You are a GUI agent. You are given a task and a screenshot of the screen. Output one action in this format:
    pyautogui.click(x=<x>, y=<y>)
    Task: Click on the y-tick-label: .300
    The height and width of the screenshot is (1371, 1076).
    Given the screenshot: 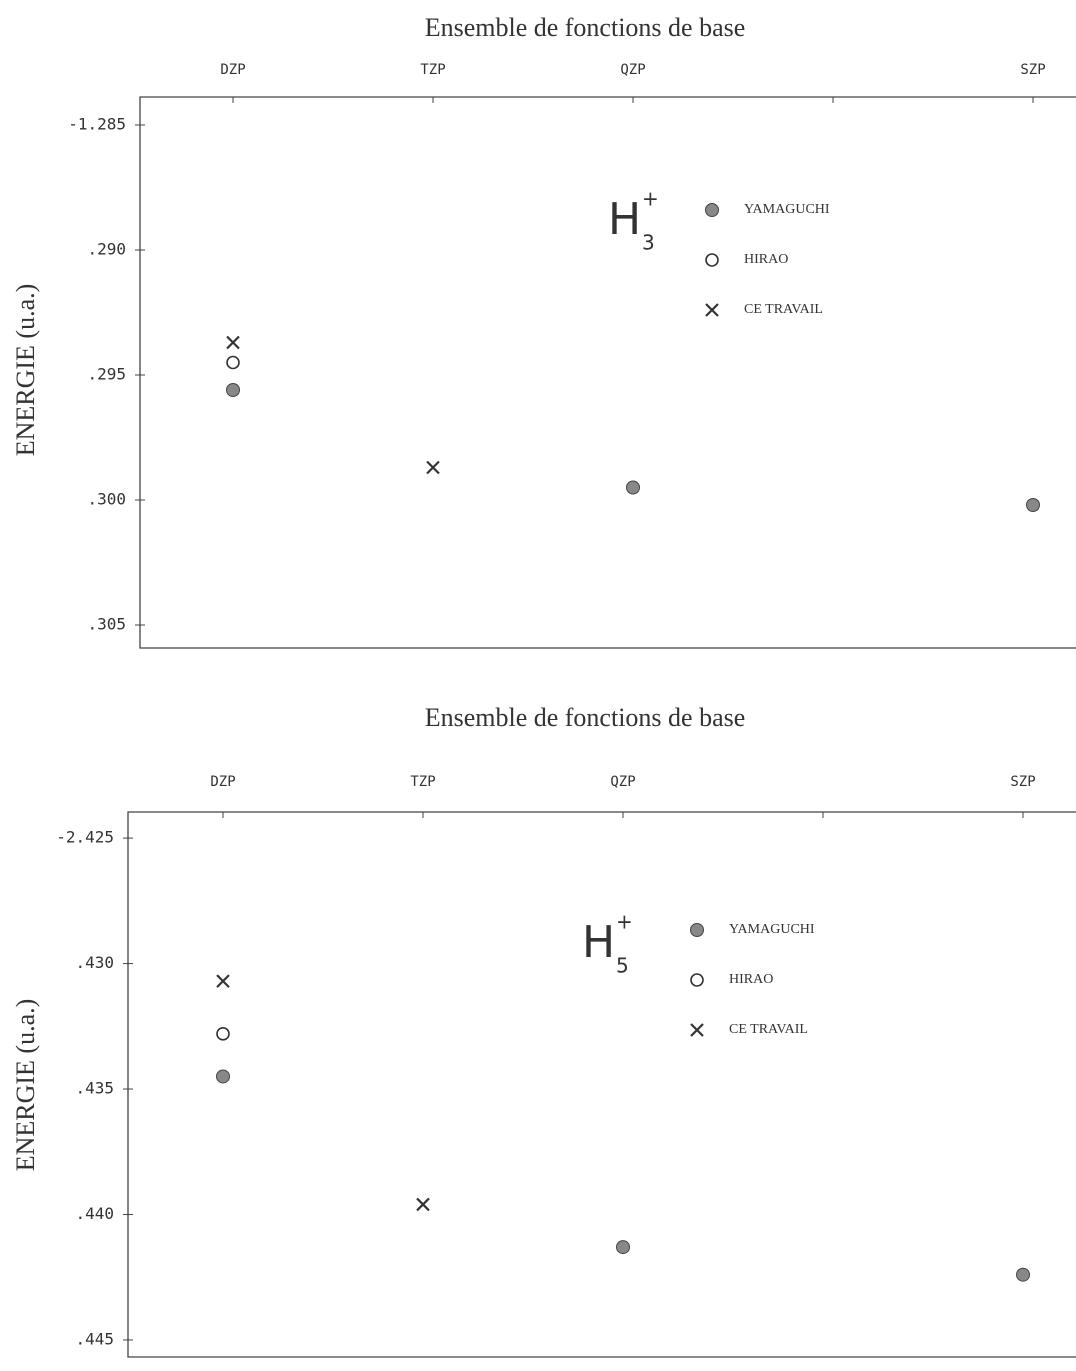 What is the action you would take?
    pyautogui.click(x=106, y=499)
    